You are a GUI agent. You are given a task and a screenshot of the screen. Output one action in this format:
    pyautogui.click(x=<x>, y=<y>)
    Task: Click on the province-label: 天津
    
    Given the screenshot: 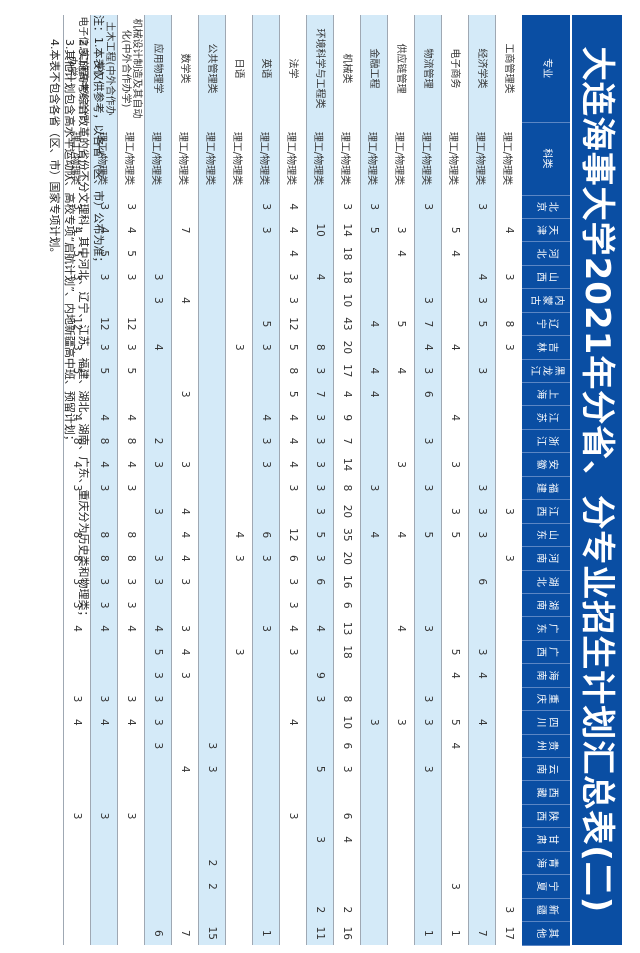 What is the action you would take?
    pyautogui.click(x=546, y=230)
    